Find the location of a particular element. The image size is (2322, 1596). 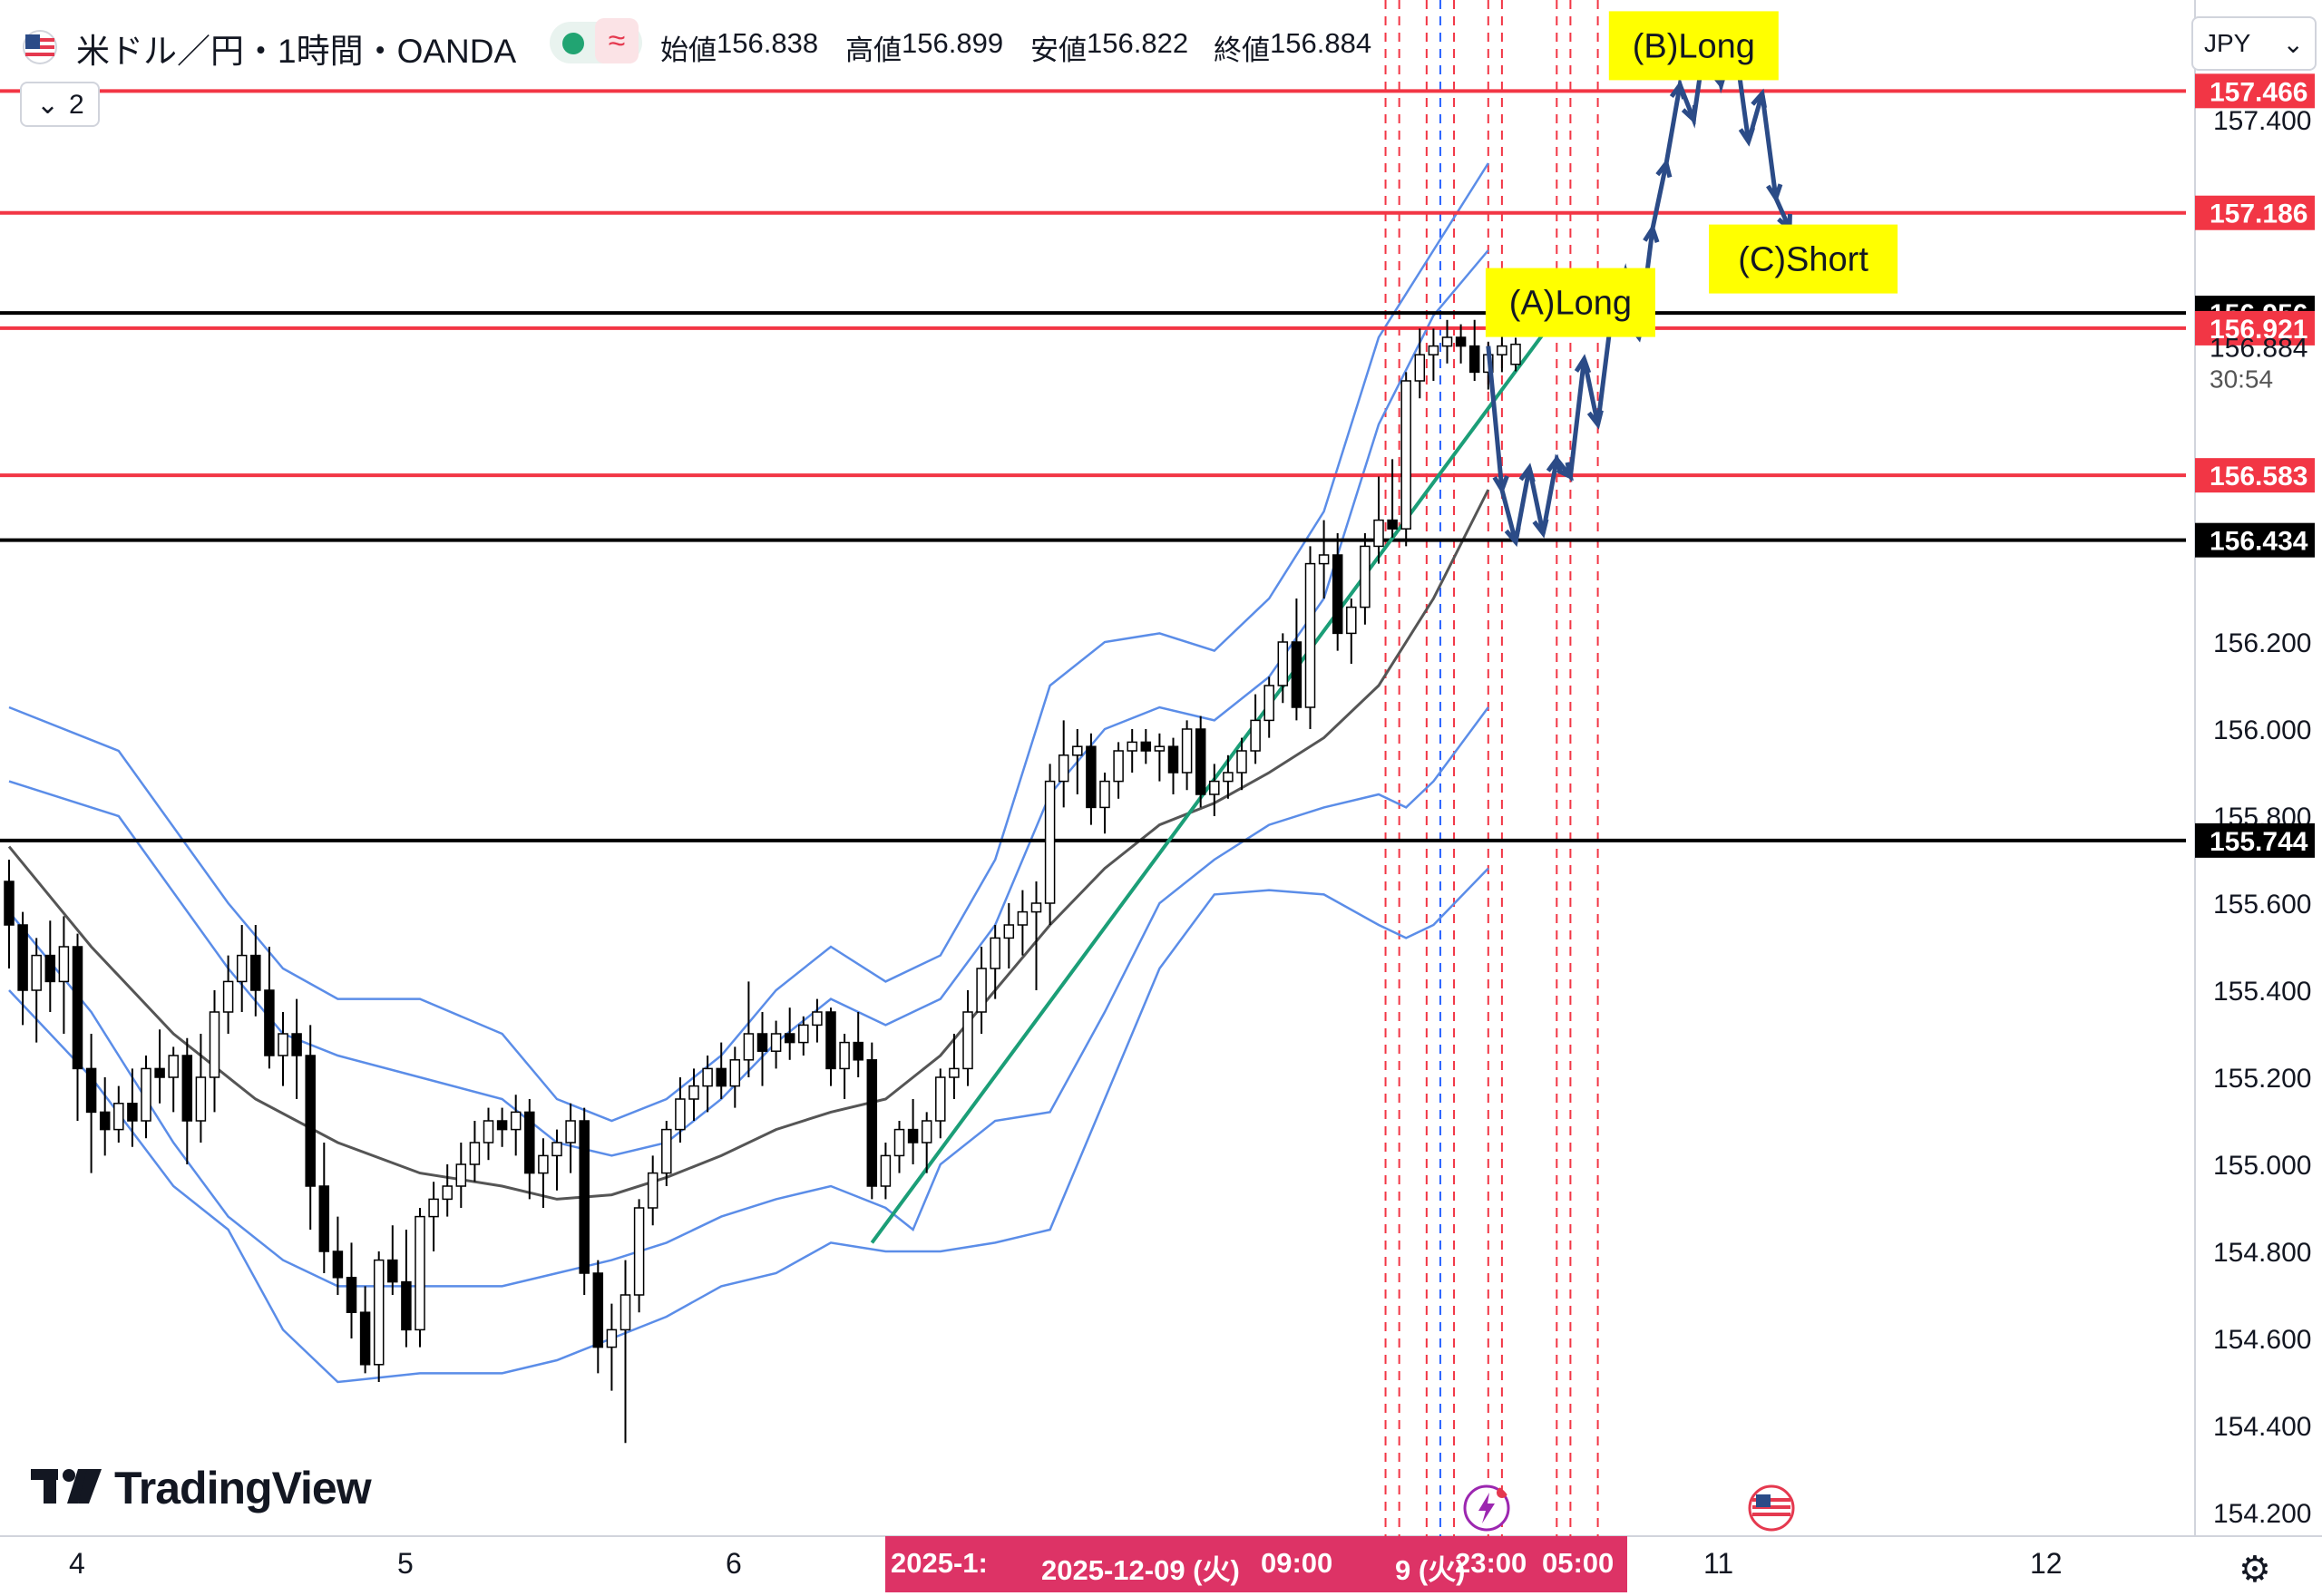

low-label: 安値 is located at coordinates (1058, 50).